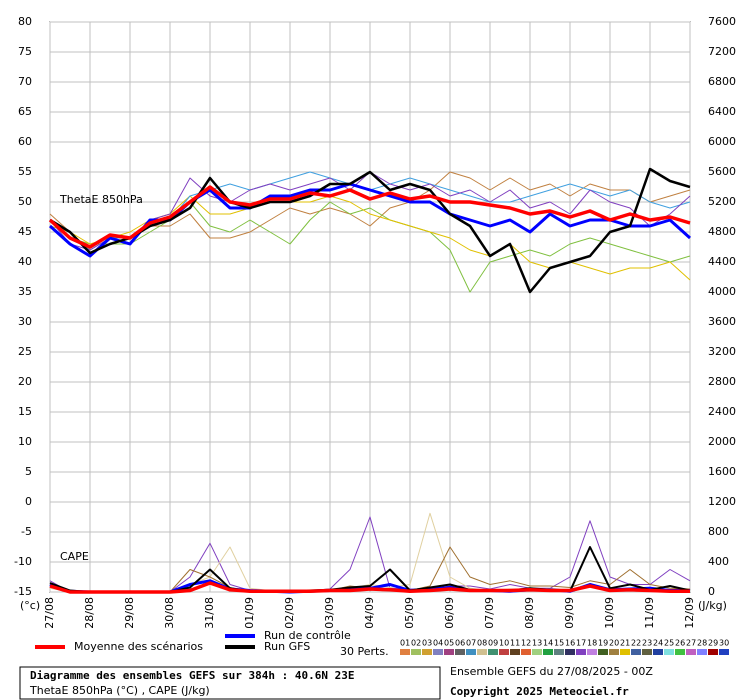 This screenshot has width=740, height=700. I want to click on y-tick-label: 5, so click(28, 471).